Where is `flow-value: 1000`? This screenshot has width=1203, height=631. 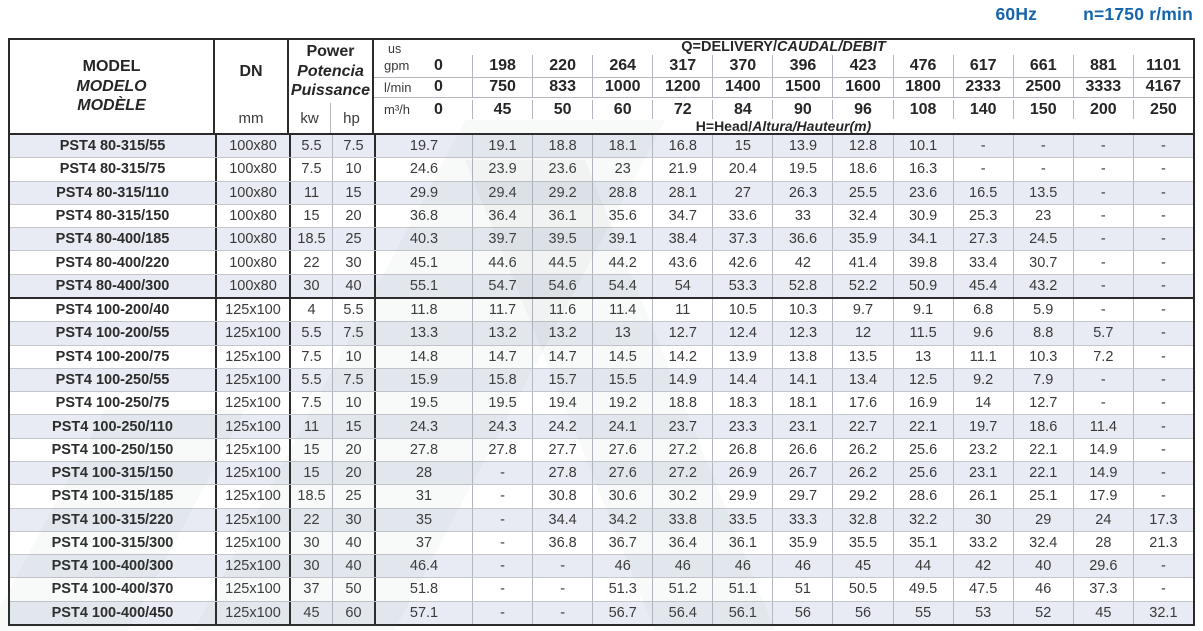 flow-value: 1000 is located at coordinates (622, 87).